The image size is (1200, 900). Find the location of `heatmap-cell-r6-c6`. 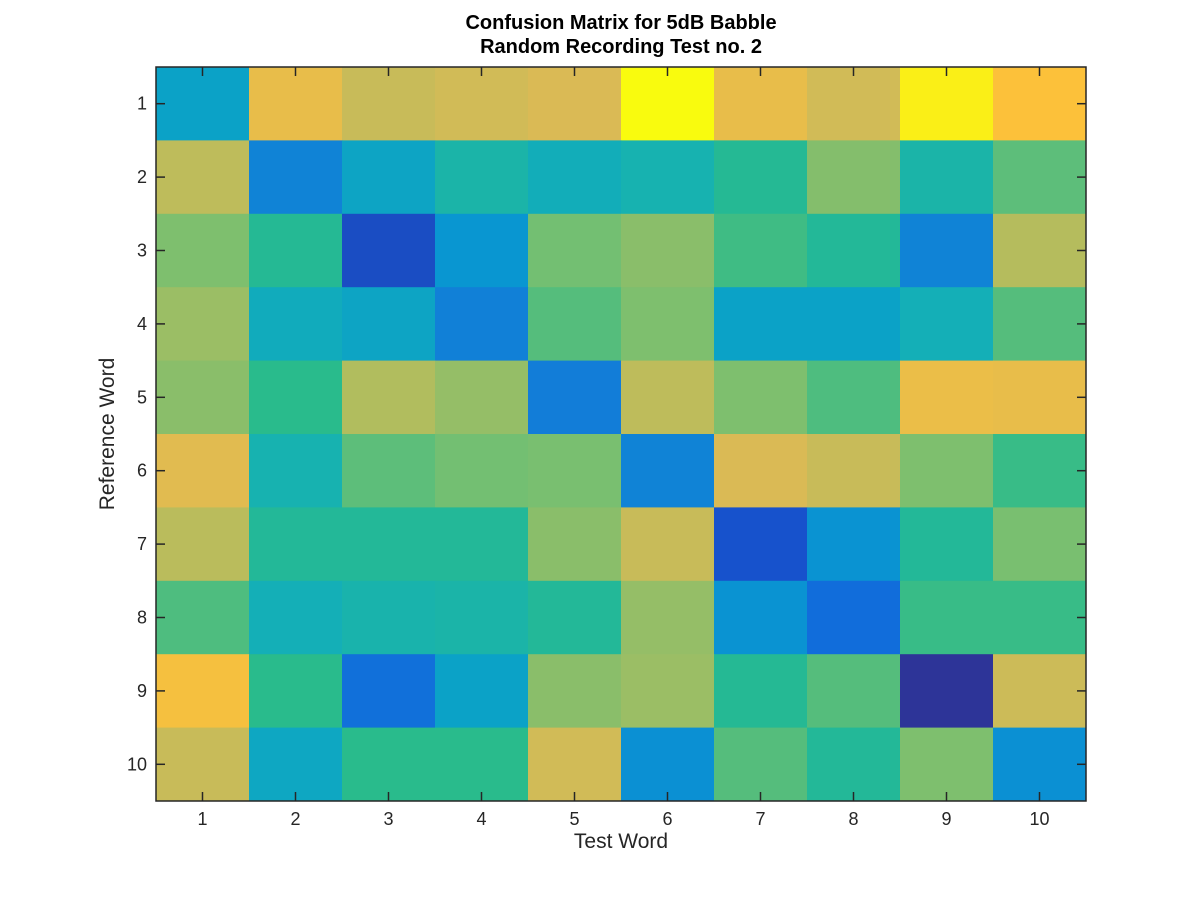

heatmap-cell-r6-c6 is located at coordinates (668, 471).